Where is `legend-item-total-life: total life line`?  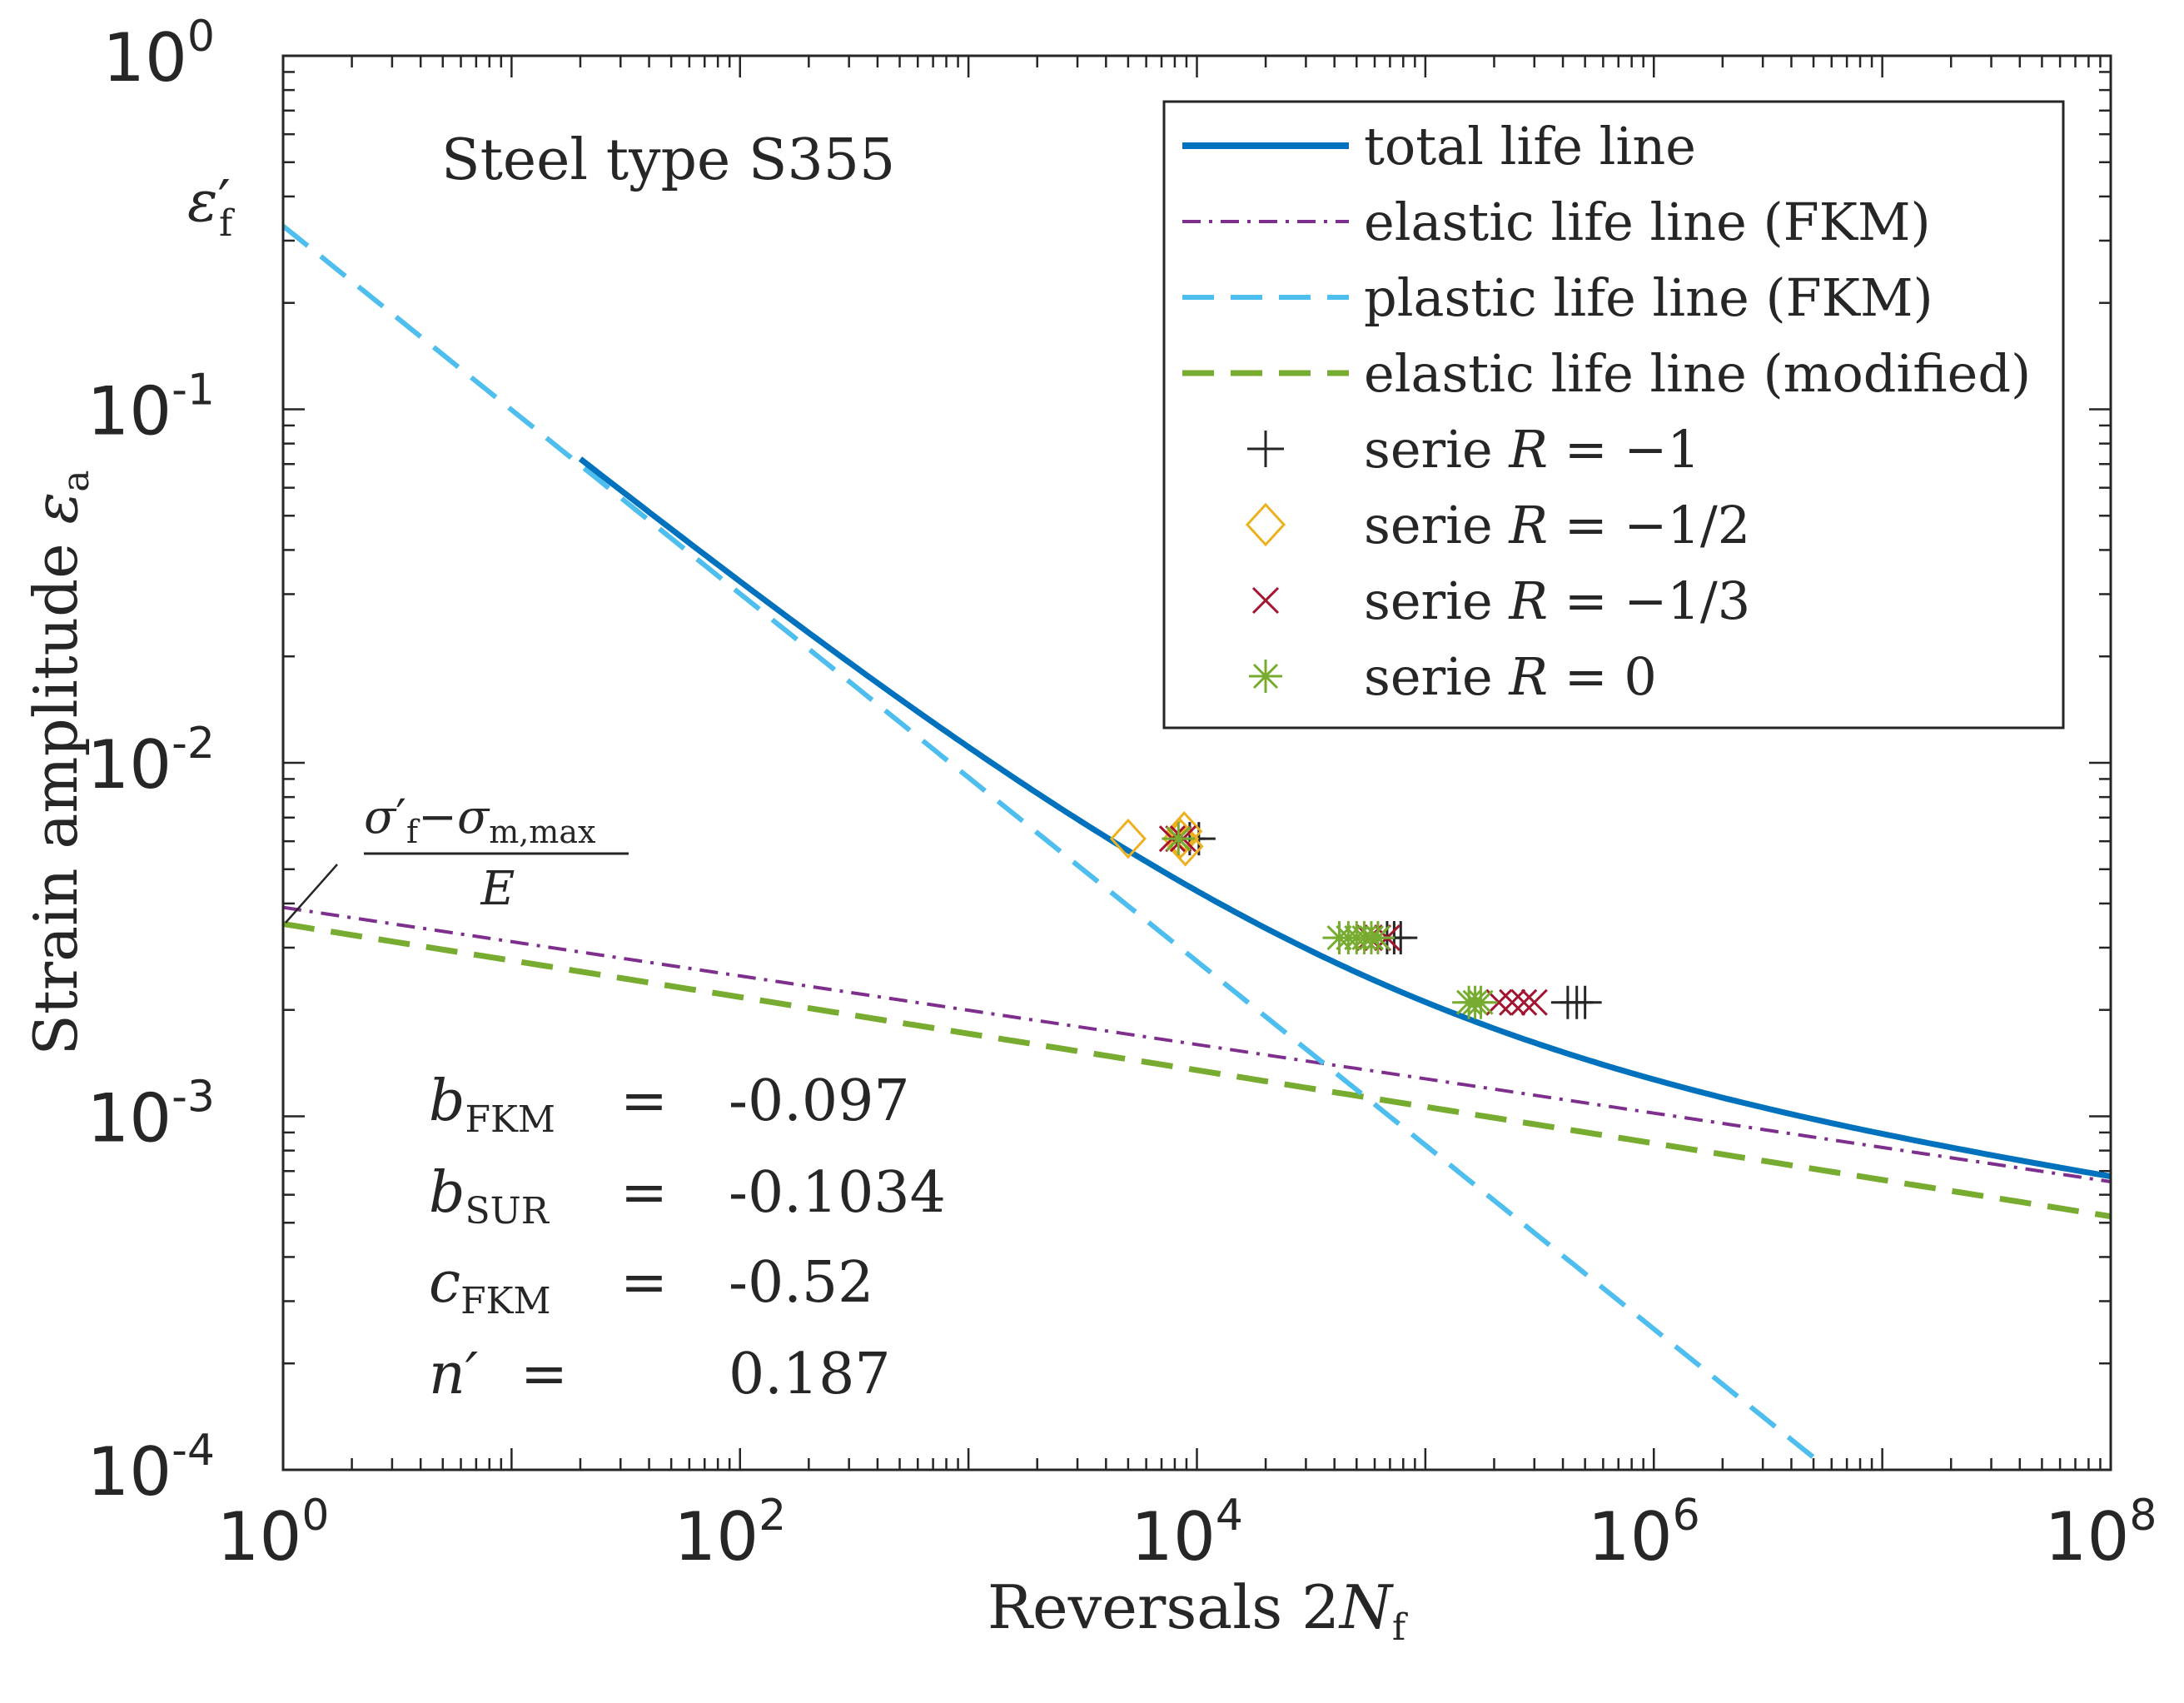
legend-item-total-life: total life line is located at coordinates (1439, 146).